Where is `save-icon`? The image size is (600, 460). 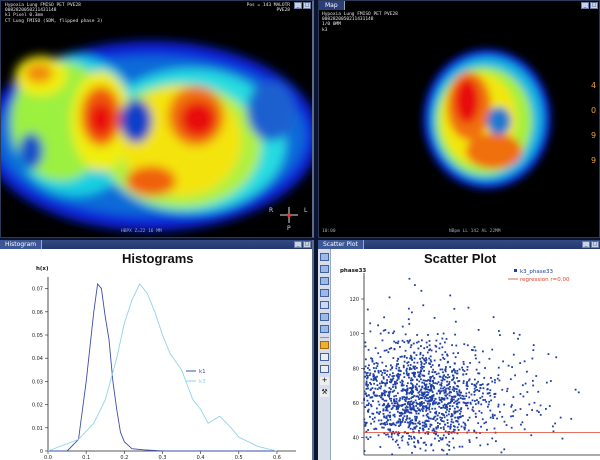
save-icon is located at coordinates (324, 329).